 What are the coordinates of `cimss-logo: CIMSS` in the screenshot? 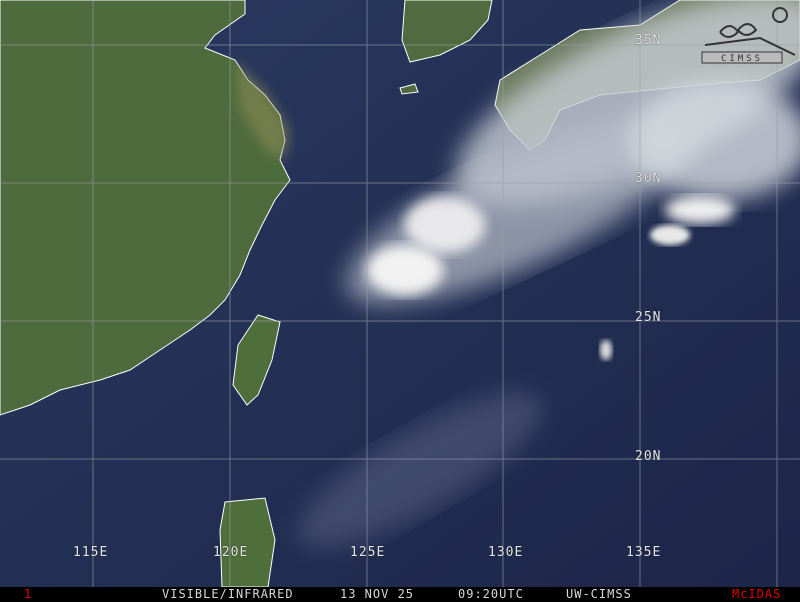 It's located at (748, 35).